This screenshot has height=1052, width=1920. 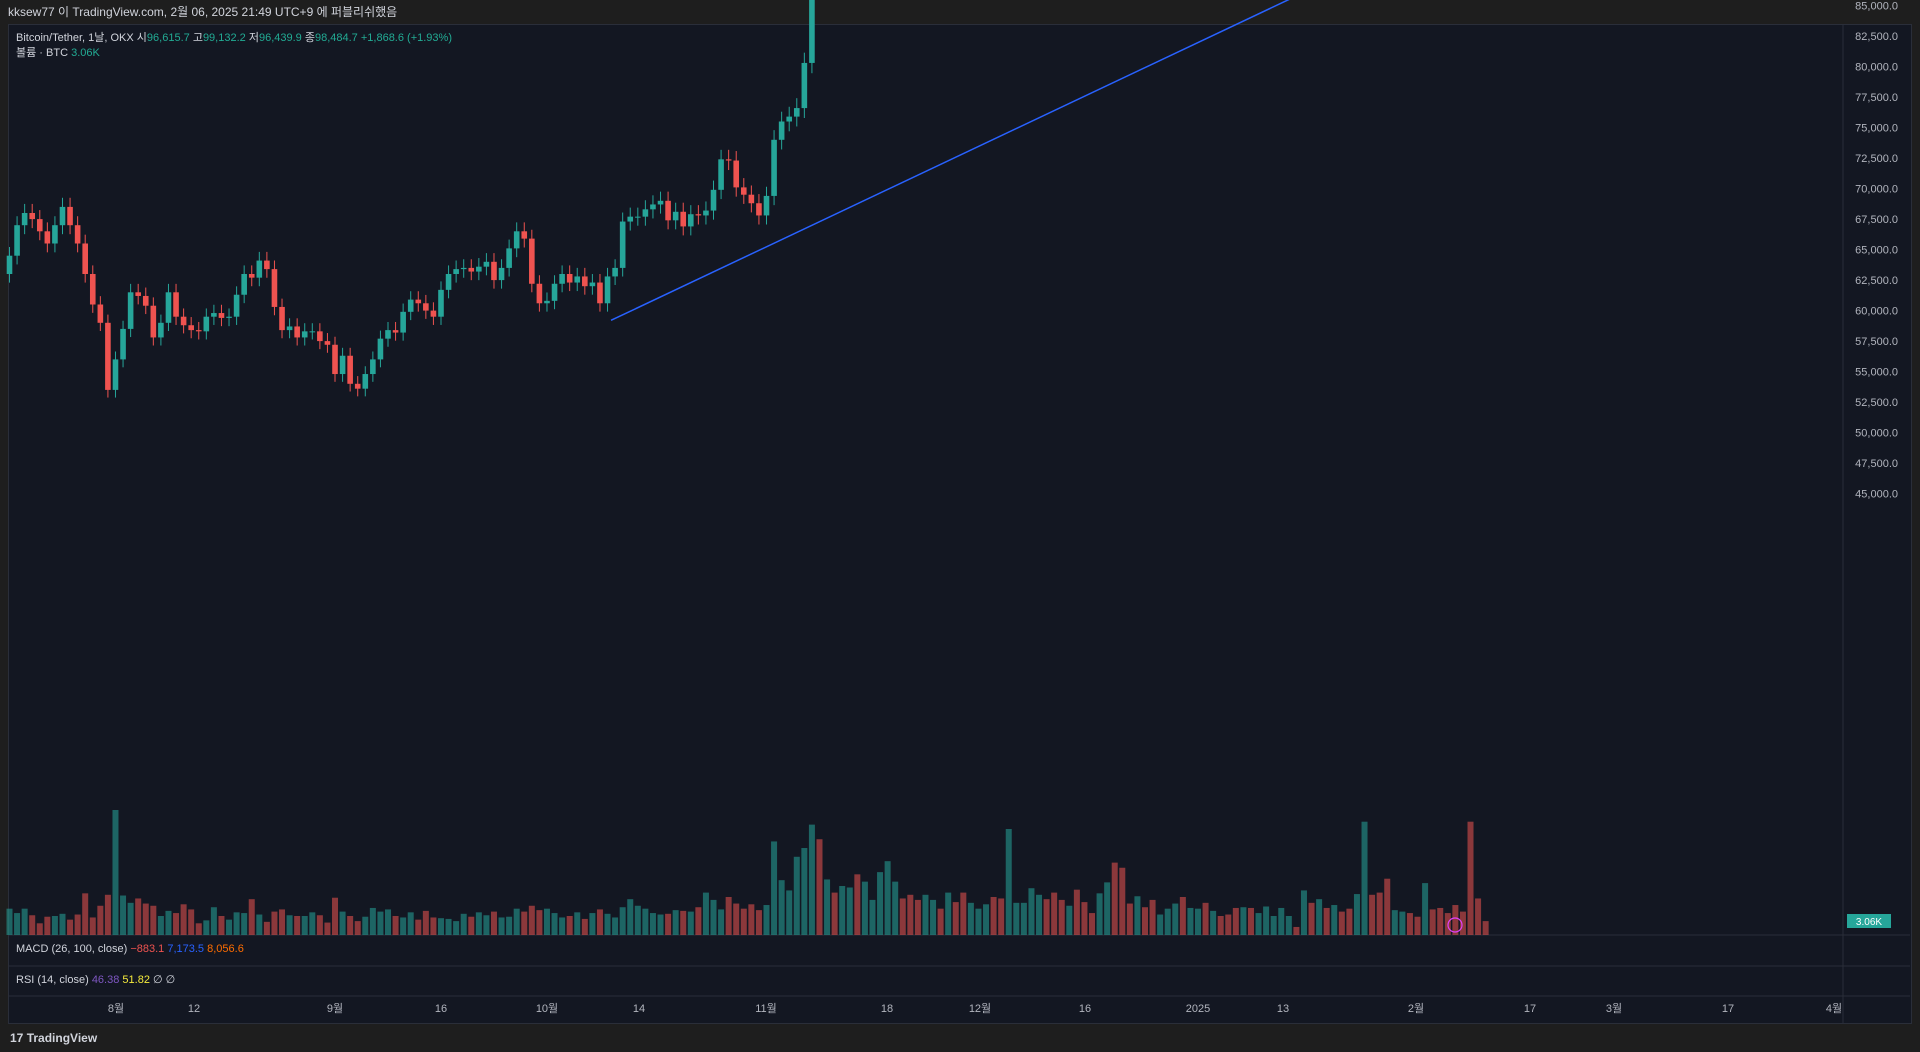 I want to click on x-tick-label: 12, so click(x=194, y=1009).